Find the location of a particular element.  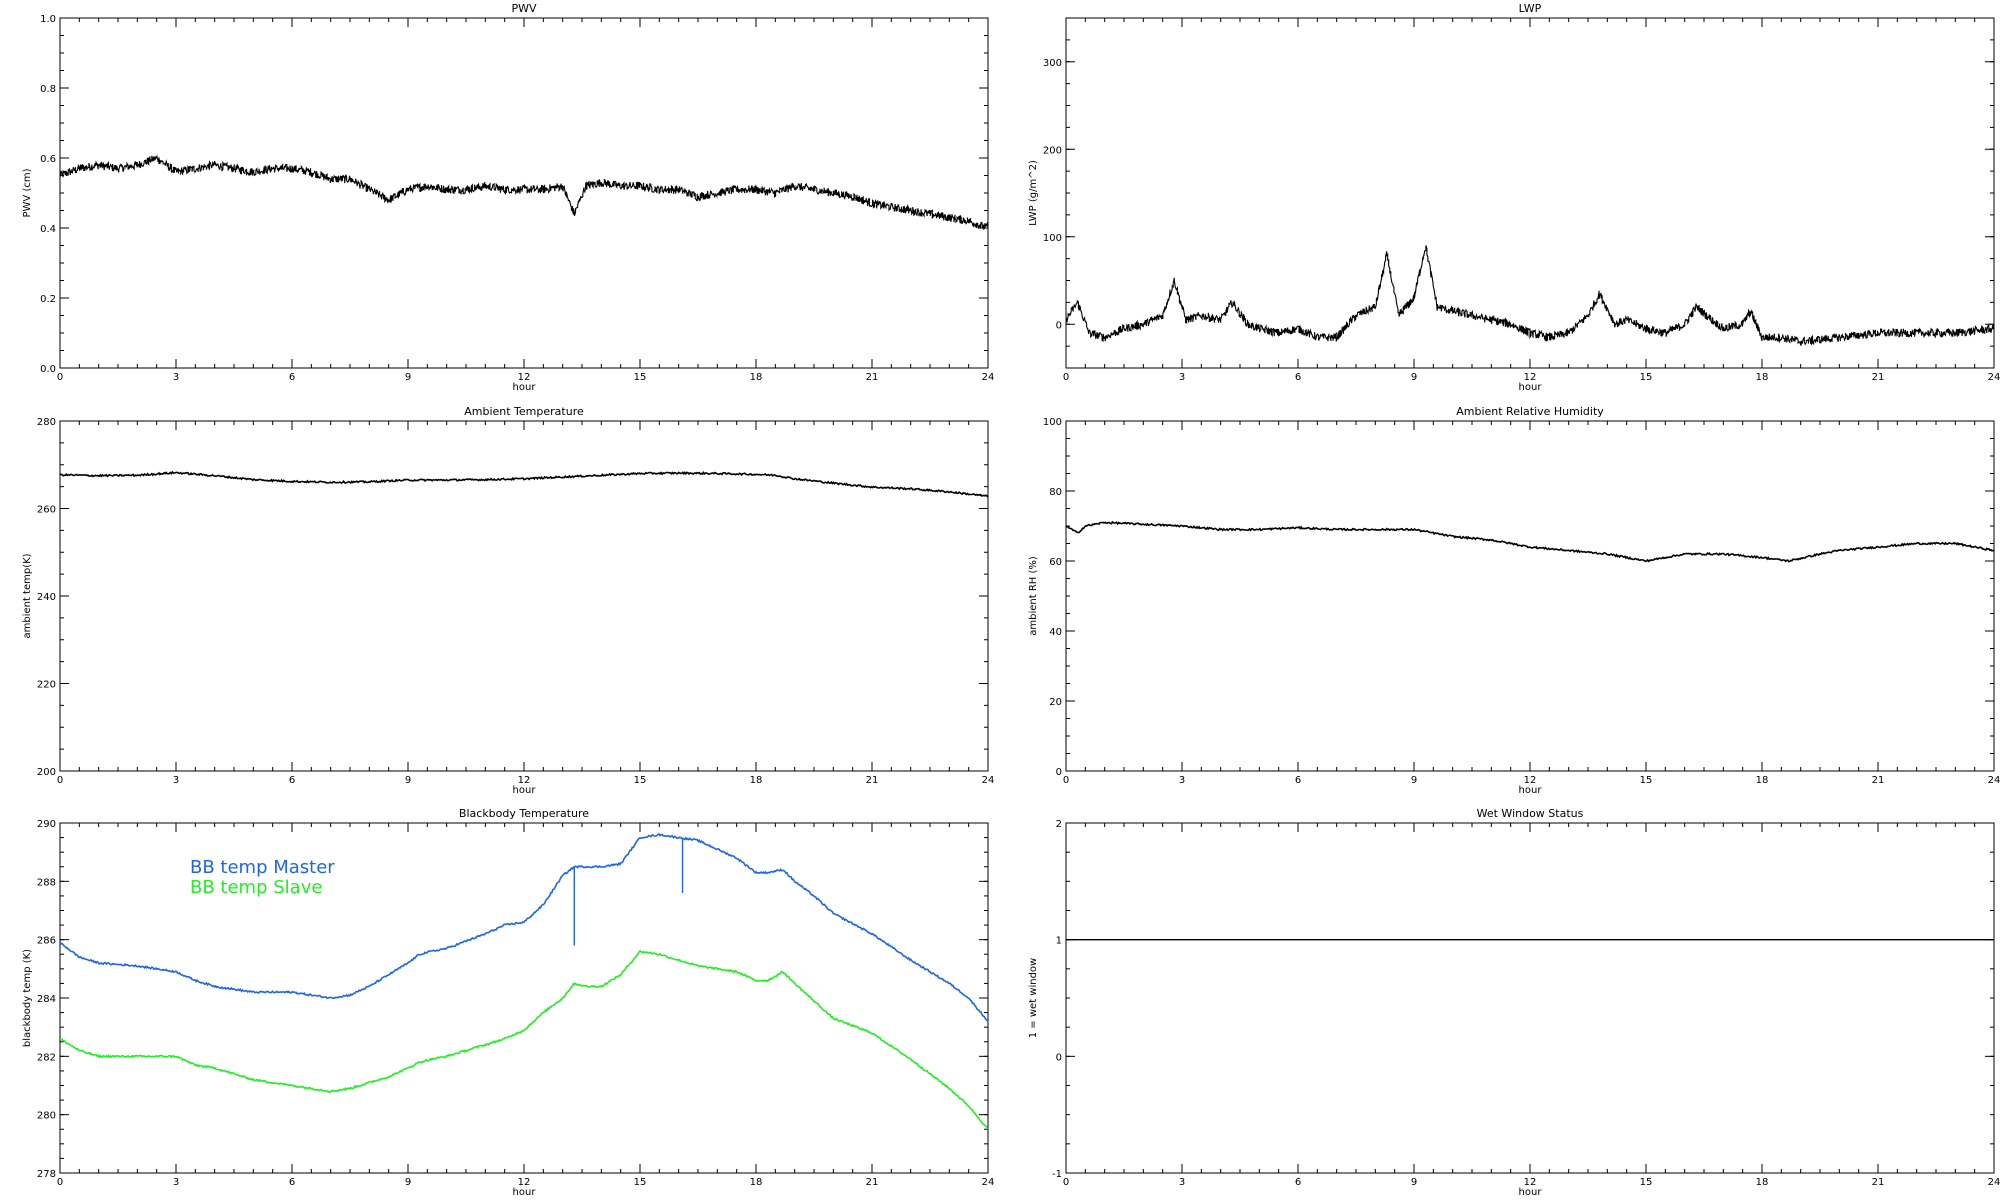

y-tick-label: 286 is located at coordinates (46, 941).